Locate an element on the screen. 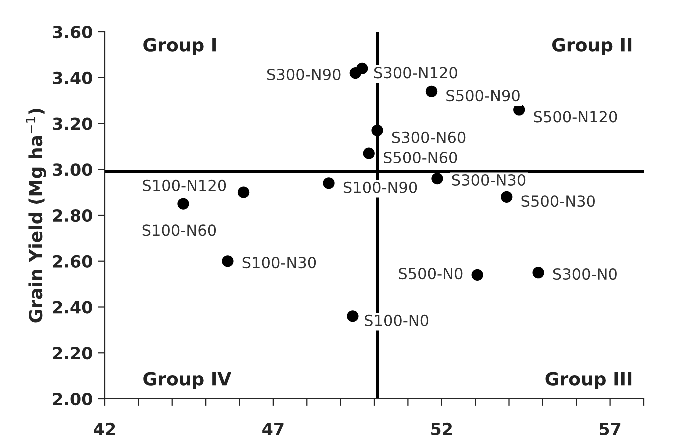 This screenshot has width=692, height=443. x-tick-label: 57 is located at coordinates (610, 429).